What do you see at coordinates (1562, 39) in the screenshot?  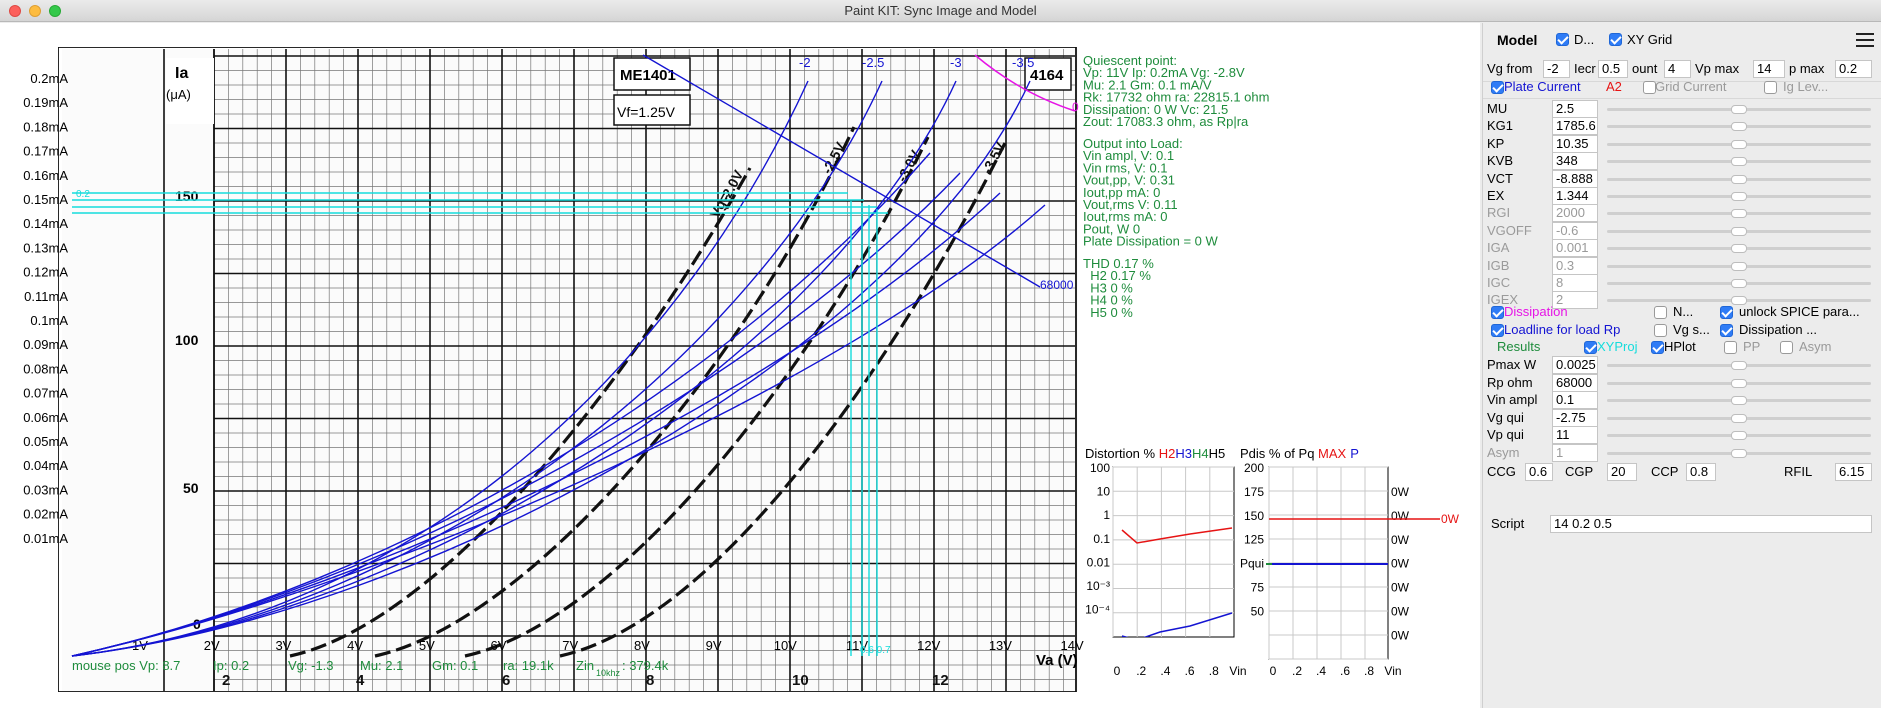 I see `d-checkbox` at bounding box center [1562, 39].